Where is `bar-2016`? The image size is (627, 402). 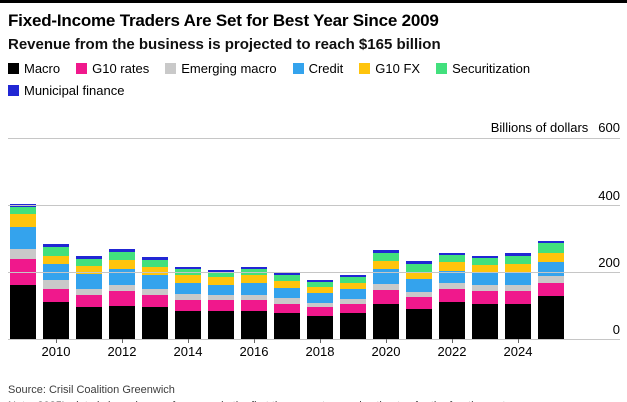
bar-2016 is located at coordinates (254, 303).